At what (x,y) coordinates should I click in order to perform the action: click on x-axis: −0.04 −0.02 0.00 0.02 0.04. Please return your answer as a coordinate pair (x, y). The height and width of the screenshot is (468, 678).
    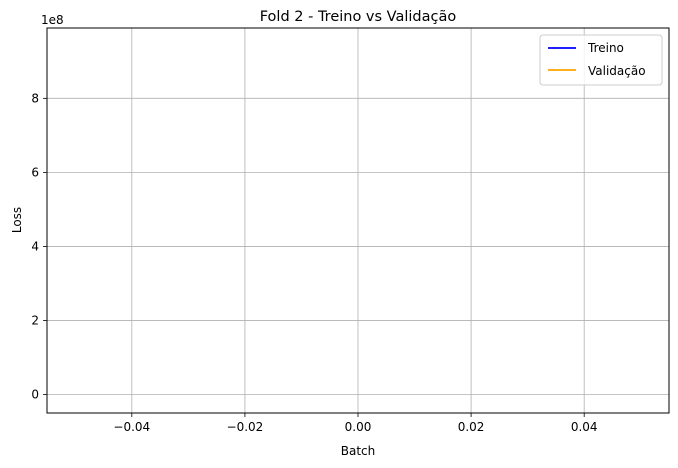
    Looking at the image, I should click on (355, 423).